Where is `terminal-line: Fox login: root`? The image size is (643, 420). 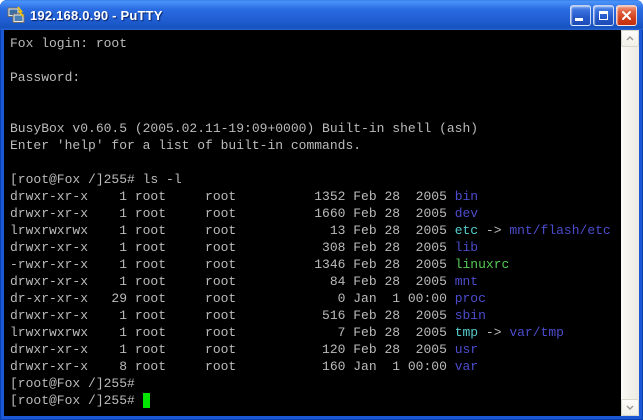
terminal-line: Fox login: root is located at coordinates (315, 43).